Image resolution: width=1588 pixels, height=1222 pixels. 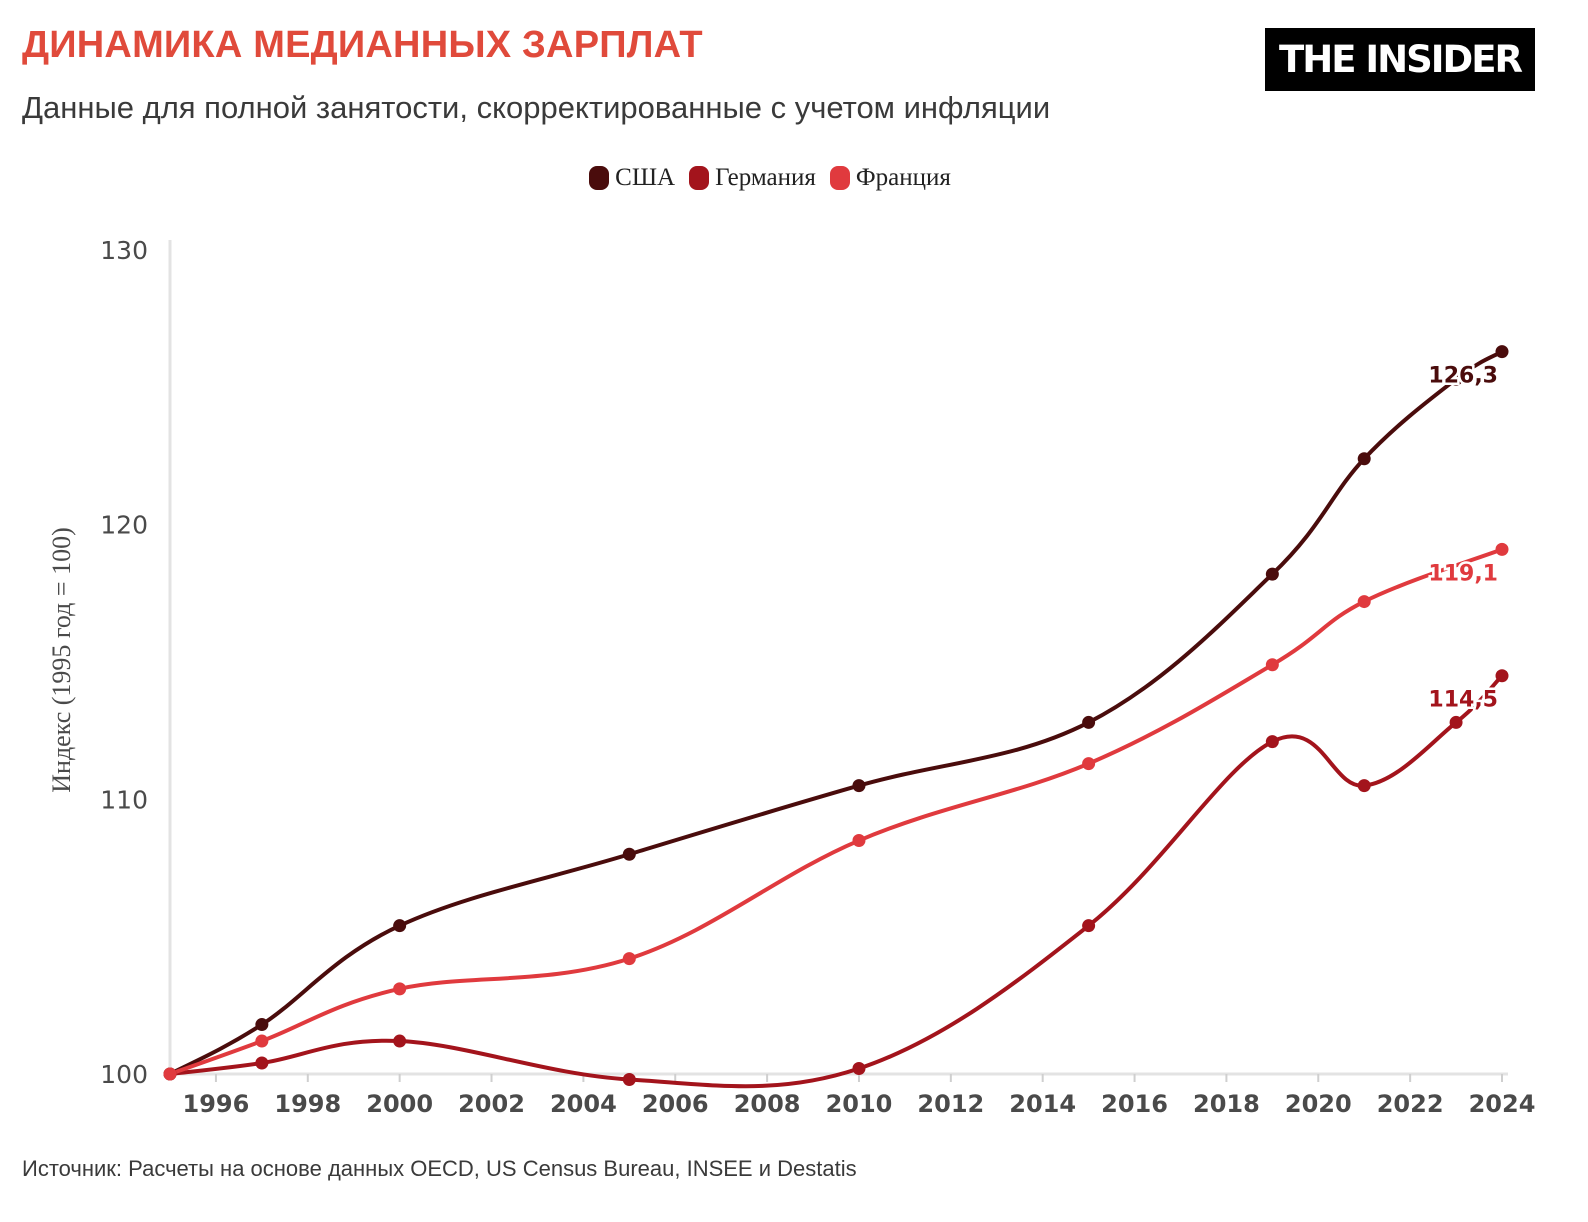 I want to click on y-tick-label: 120, so click(x=124, y=525).